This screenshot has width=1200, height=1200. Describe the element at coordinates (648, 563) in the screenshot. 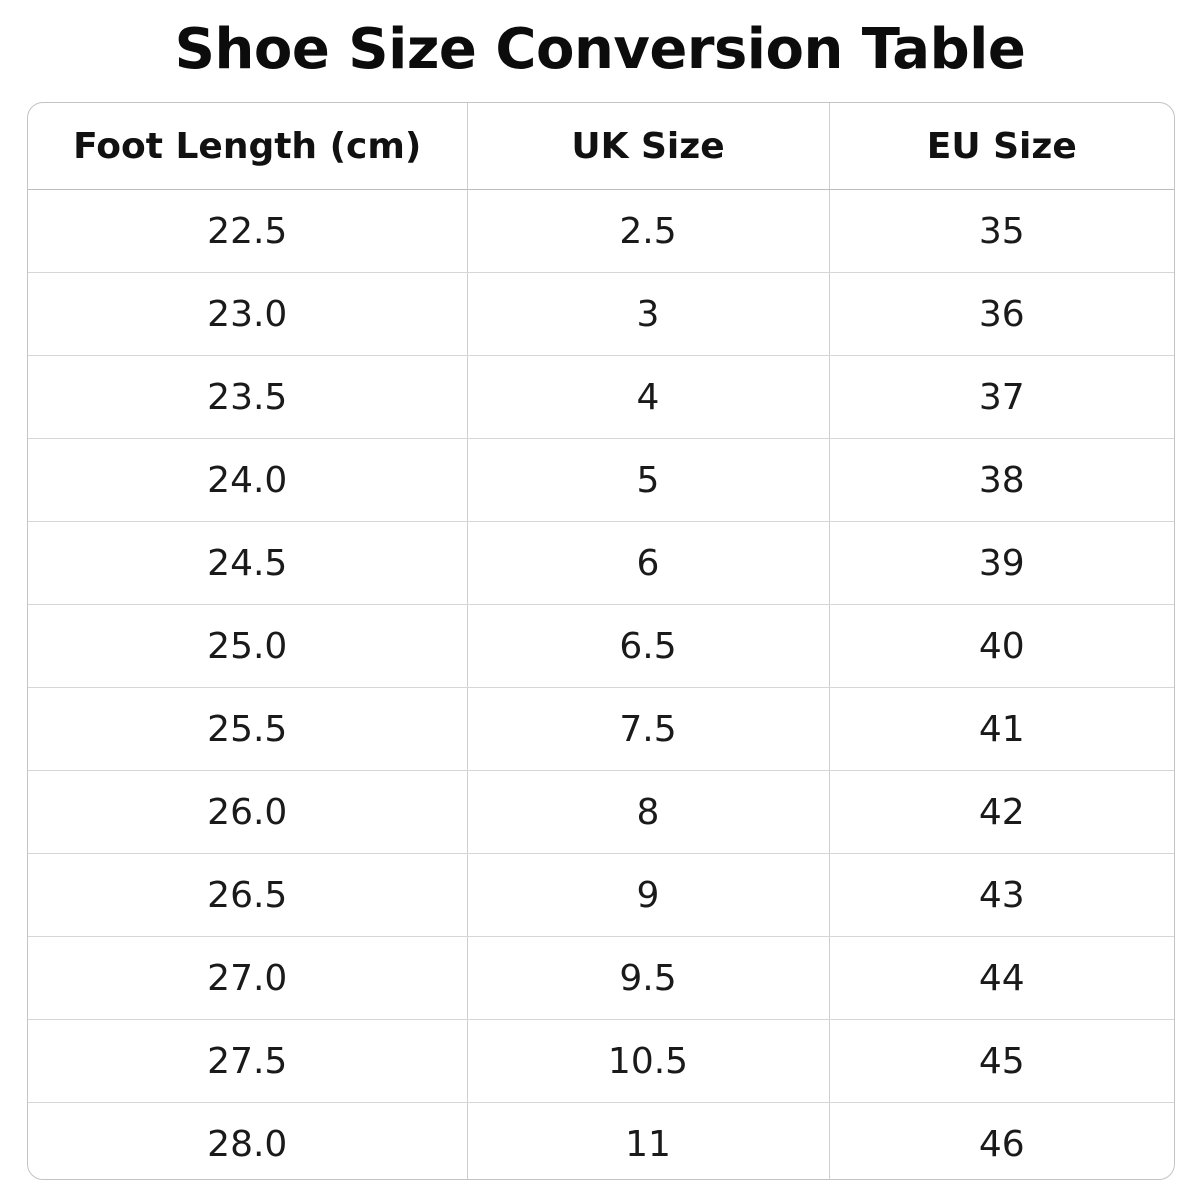

I see `uk-size-cell: 6` at that location.